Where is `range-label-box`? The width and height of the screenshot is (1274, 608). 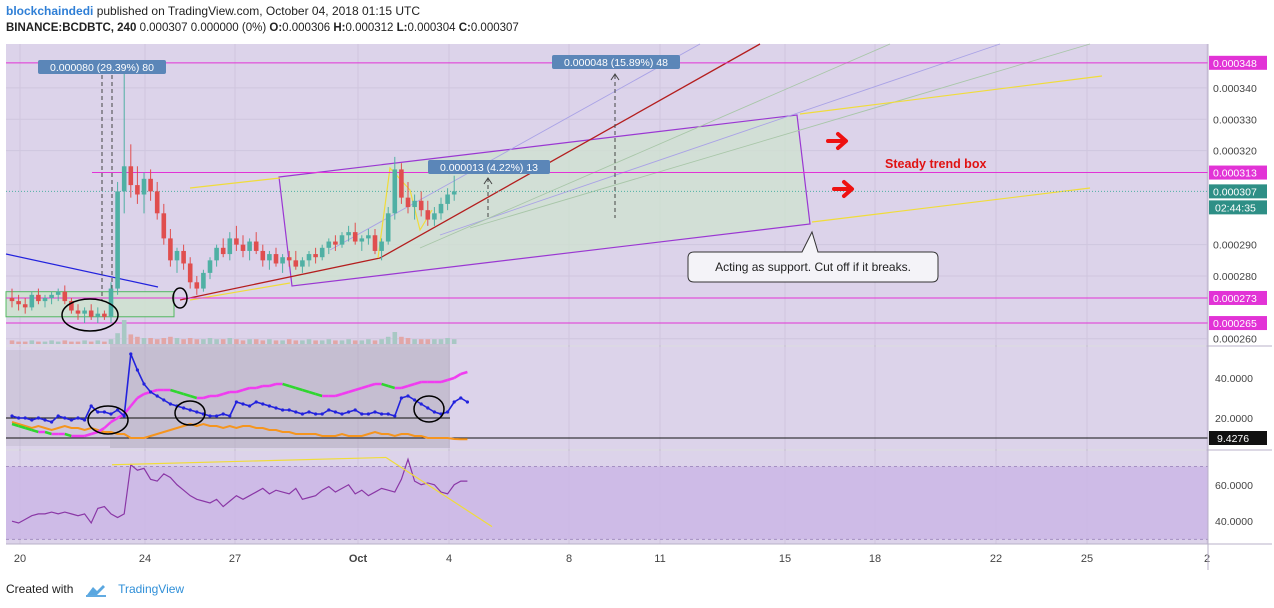
range-label-box is located at coordinates (616, 62).